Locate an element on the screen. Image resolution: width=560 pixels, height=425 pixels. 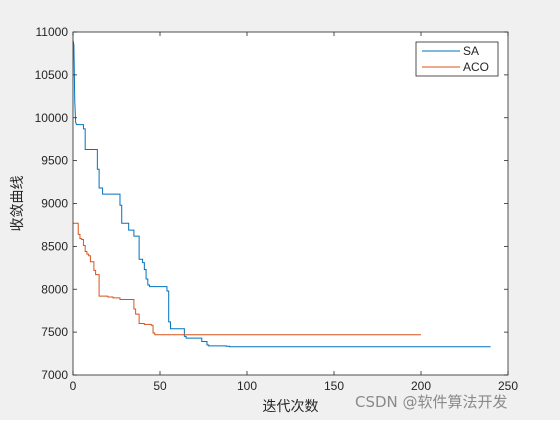
x-tick-label: 250 is located at coordinates (508, 386).